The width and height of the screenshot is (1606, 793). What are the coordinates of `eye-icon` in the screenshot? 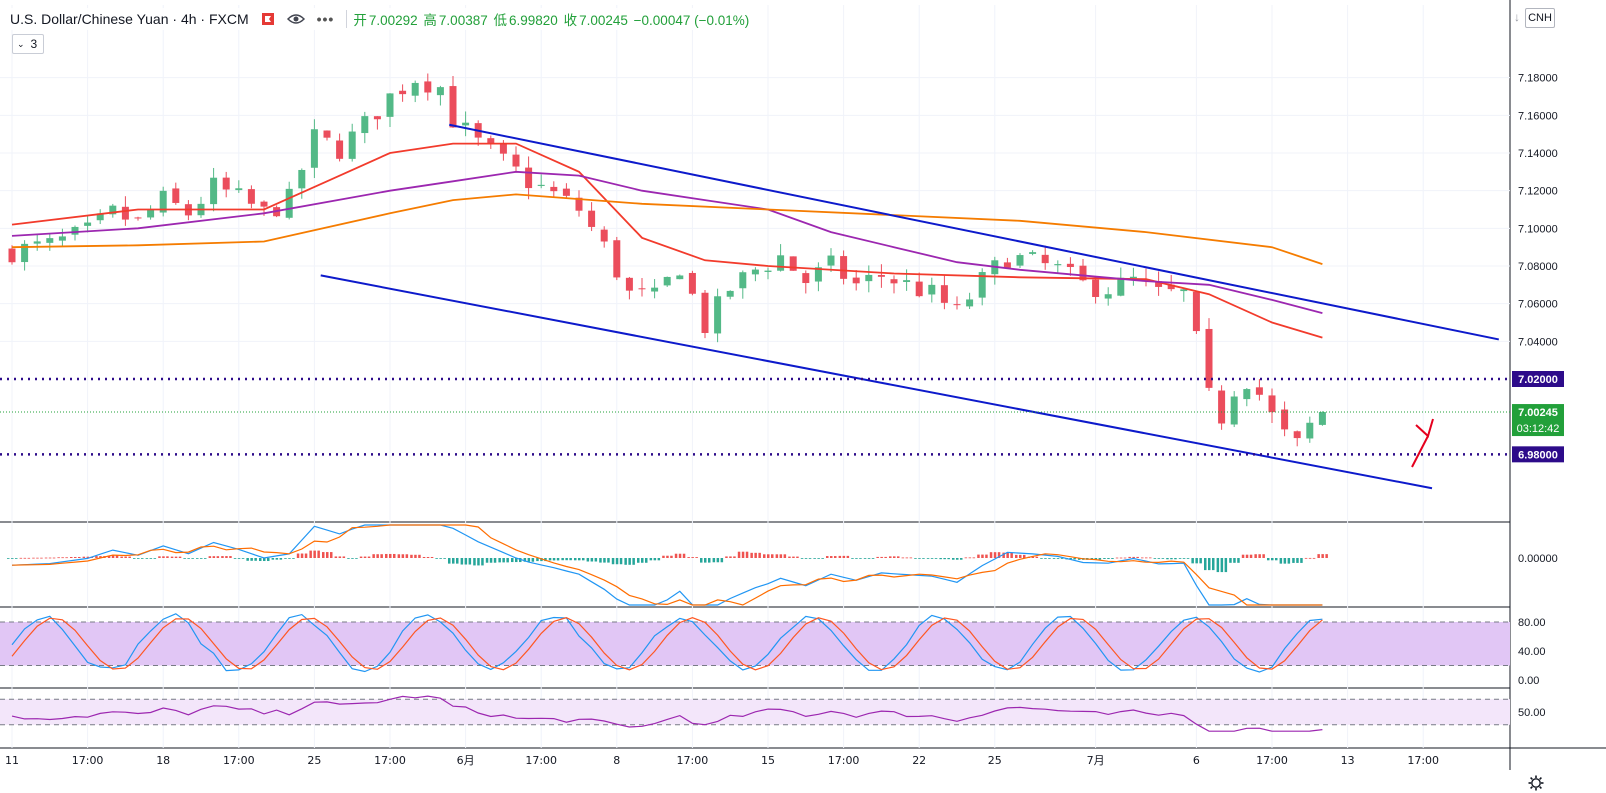 It's located at (295, 19).